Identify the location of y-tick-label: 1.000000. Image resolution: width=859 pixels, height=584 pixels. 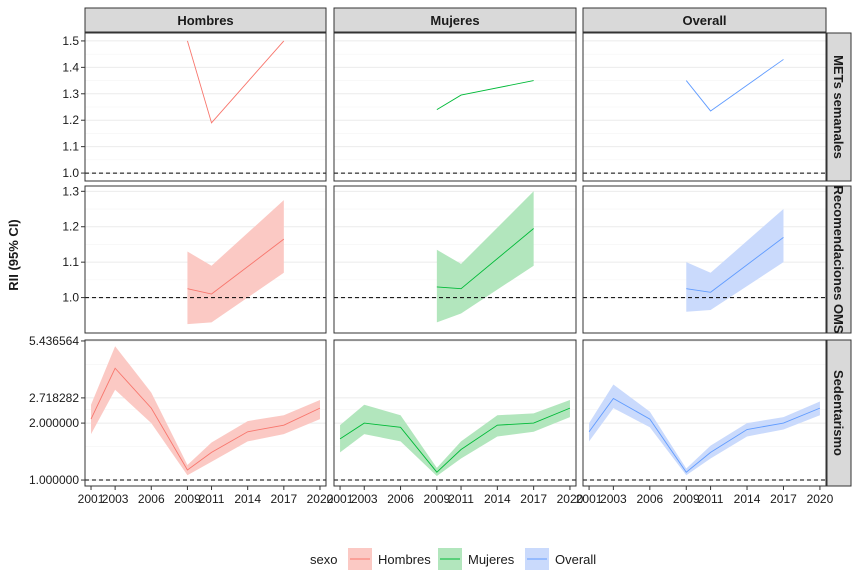
(54, 480).